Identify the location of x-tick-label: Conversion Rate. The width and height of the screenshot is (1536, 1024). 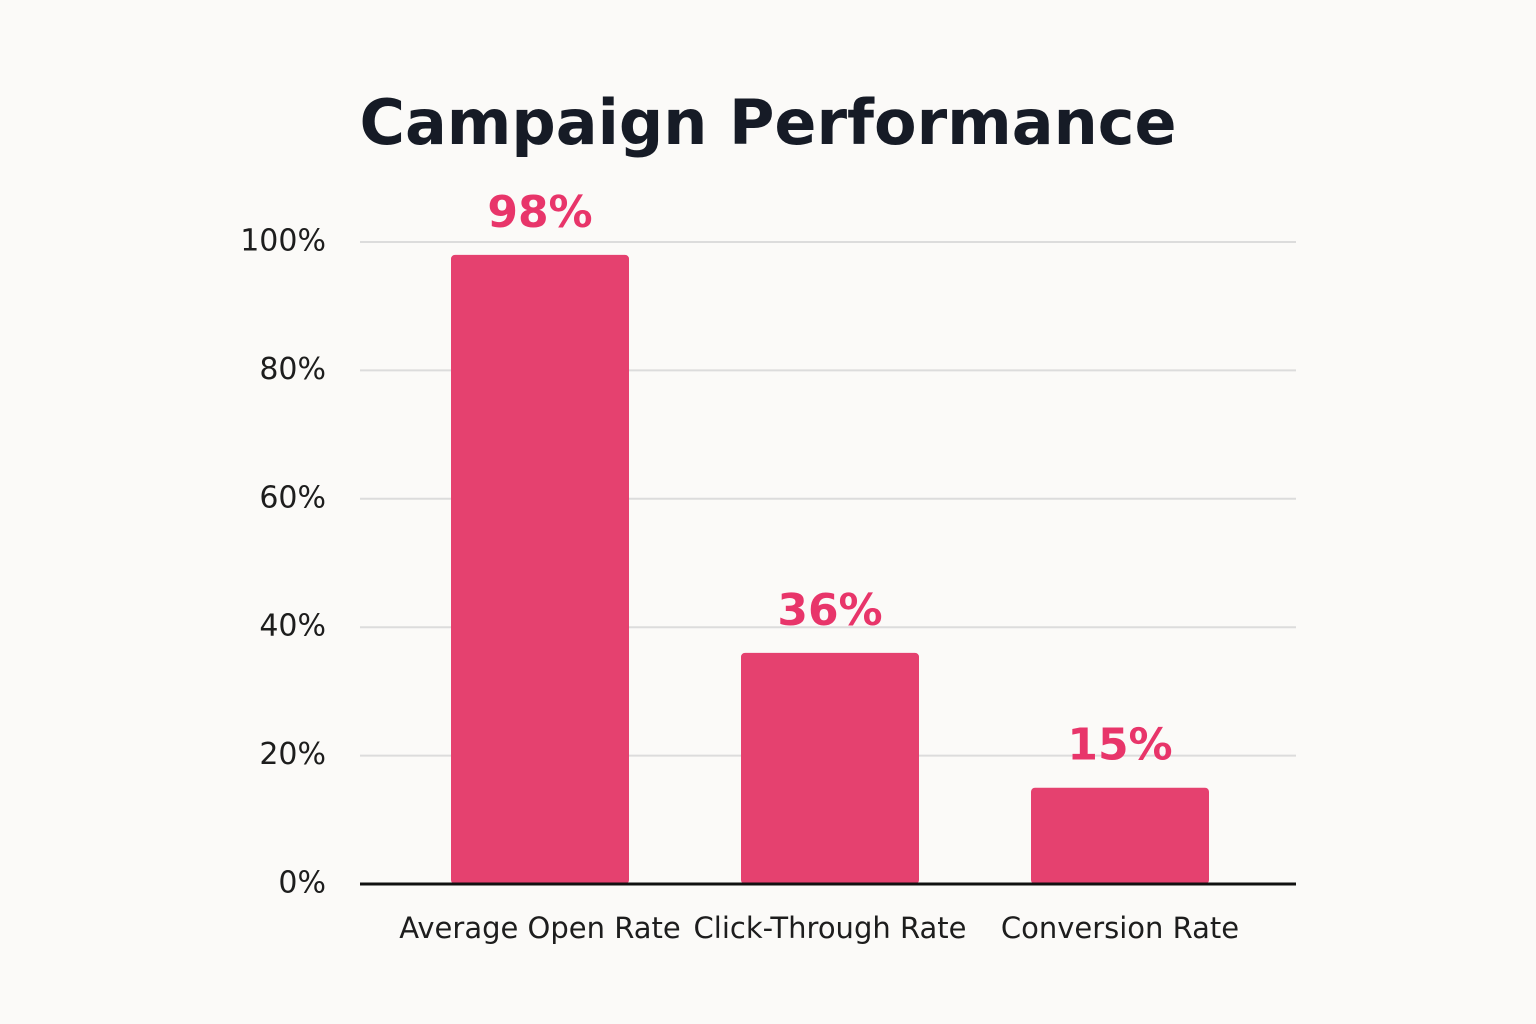
(1120, 928).